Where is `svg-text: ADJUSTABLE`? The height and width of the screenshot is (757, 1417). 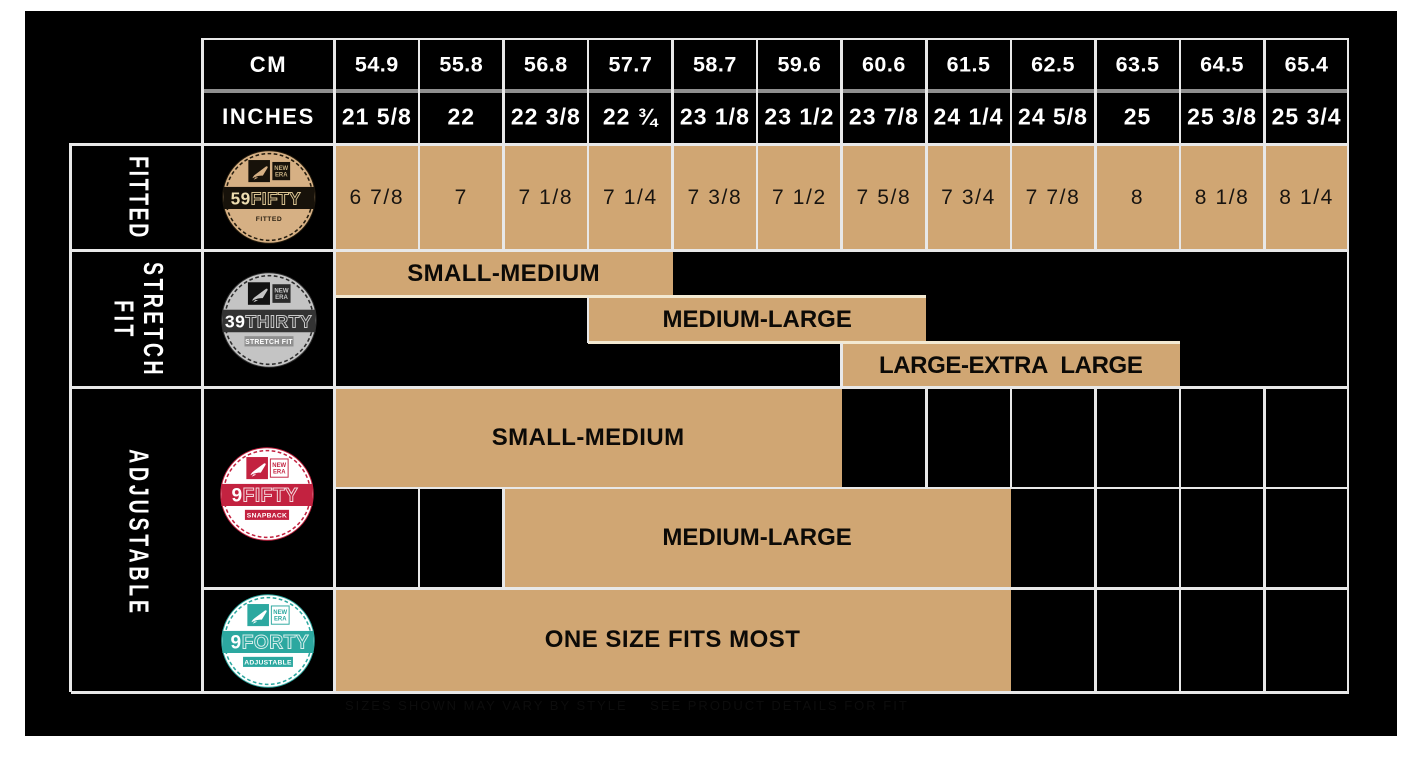
svg-text: ADJUSTABLE is located at coordinates (268, 662).